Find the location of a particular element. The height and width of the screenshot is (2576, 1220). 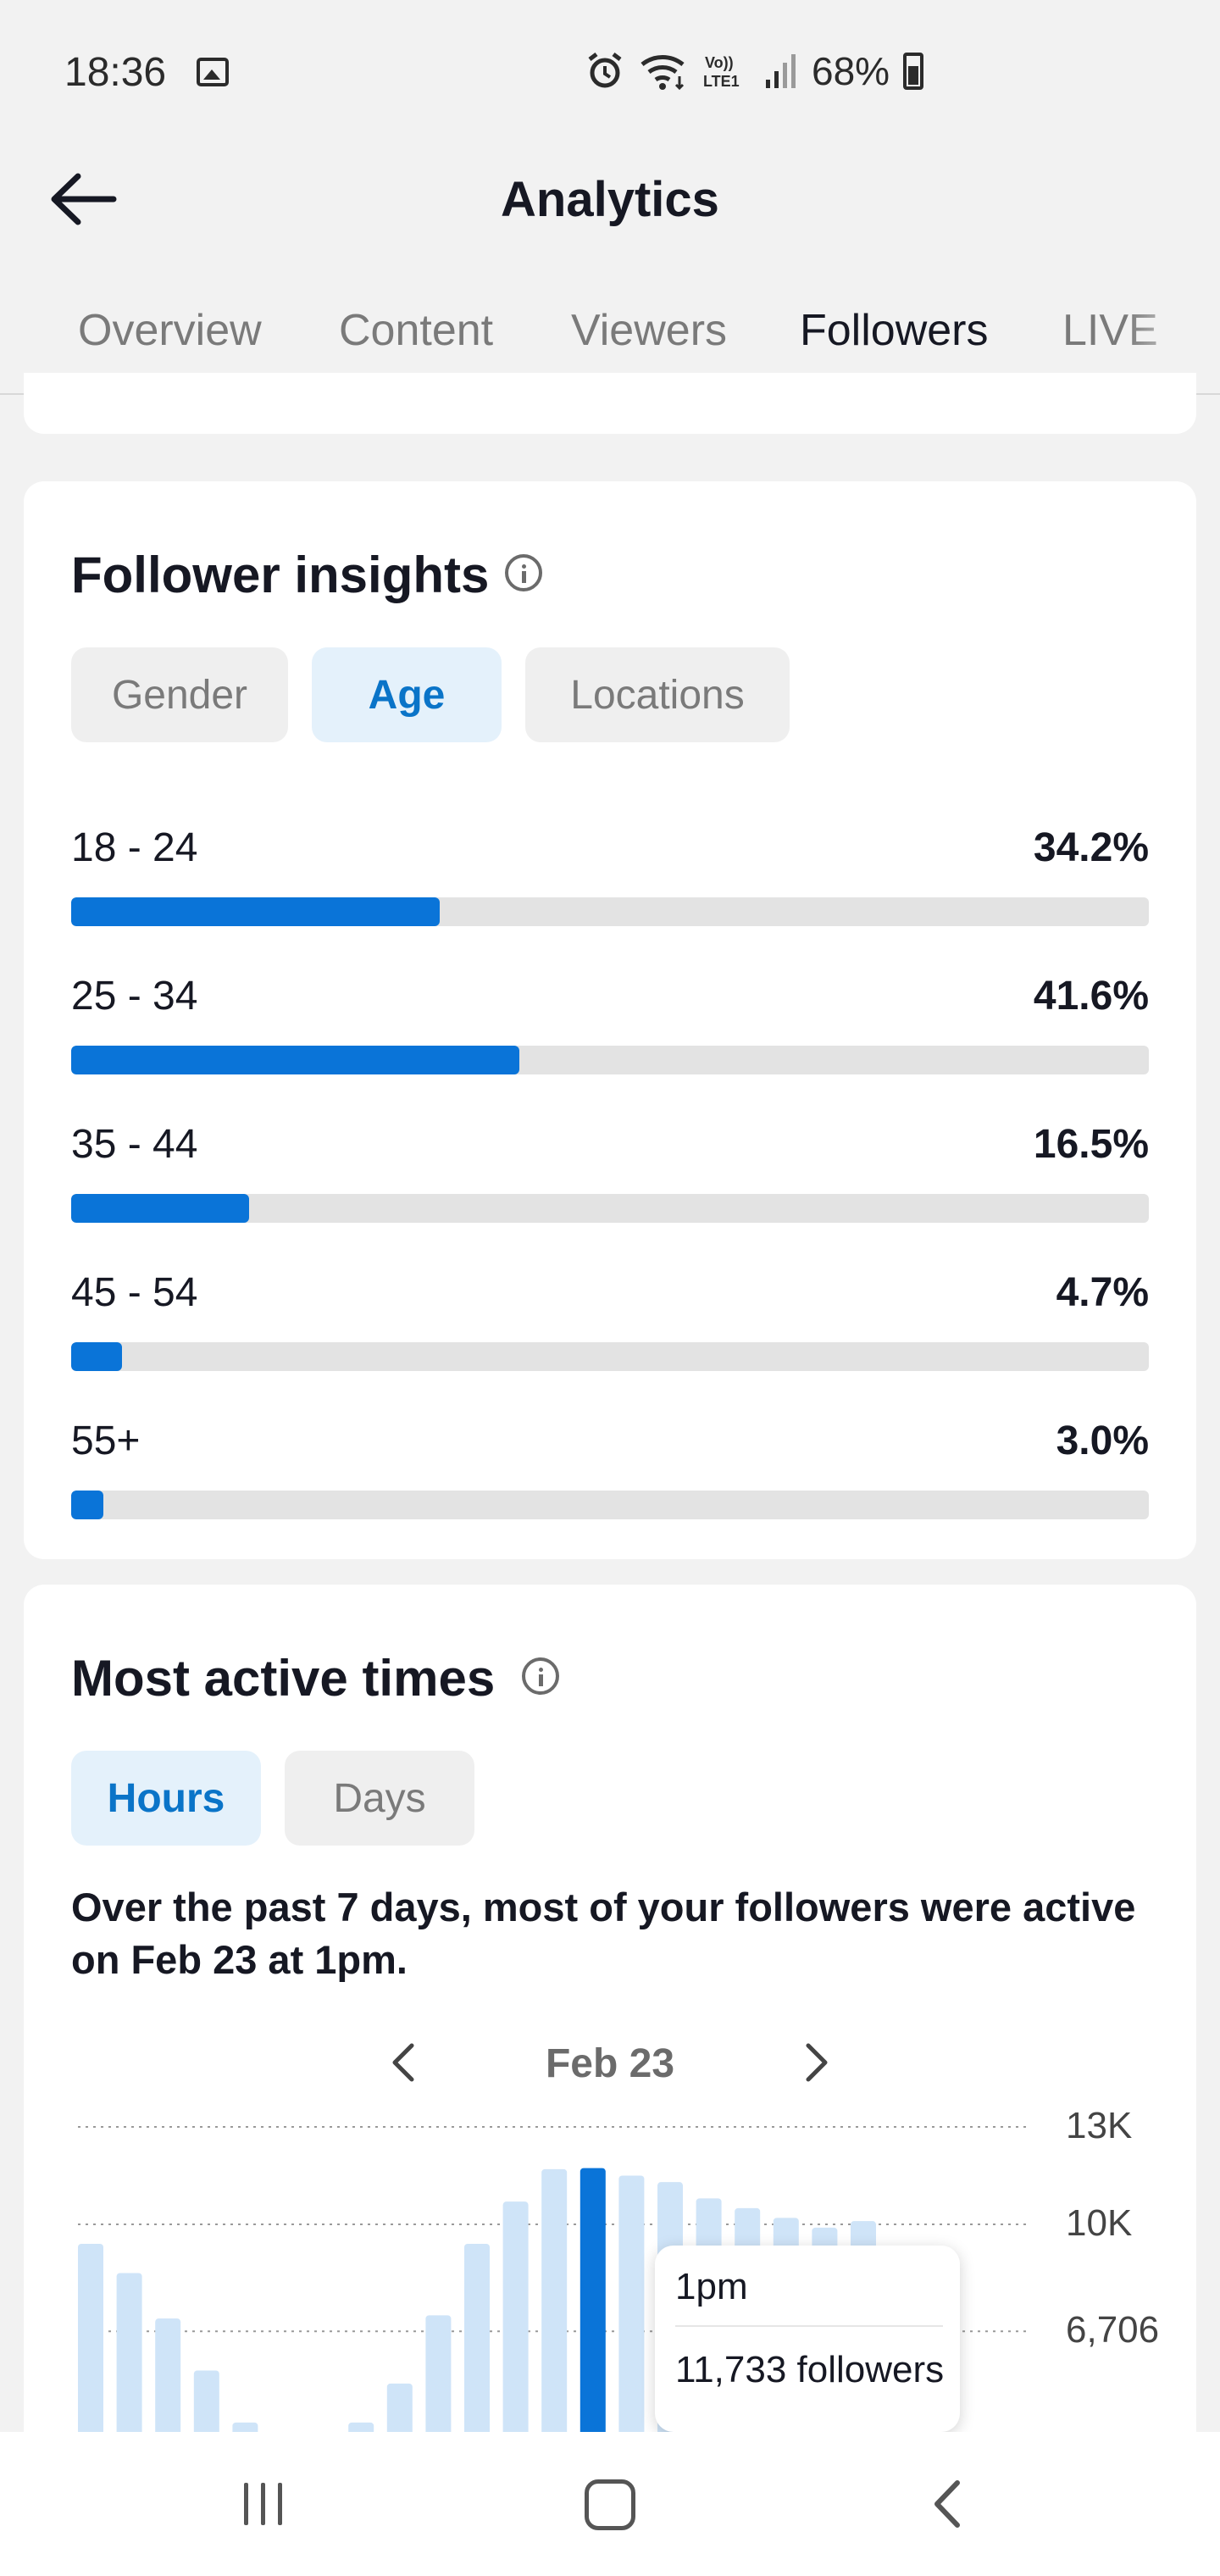

age-percent: 34.2% is located at coordinates (1091, 847).